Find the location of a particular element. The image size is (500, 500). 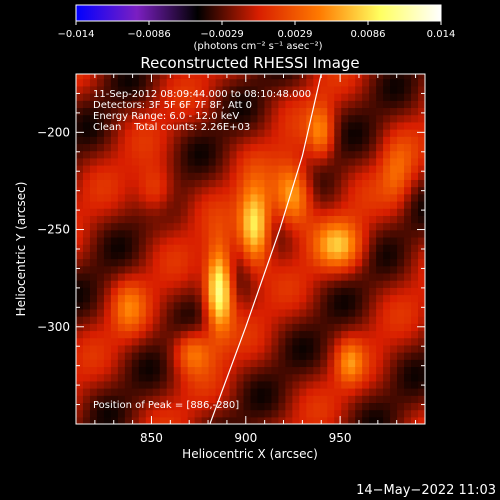

colorbar-tick-label: −0.0029 is located at coordinates (221, 34).